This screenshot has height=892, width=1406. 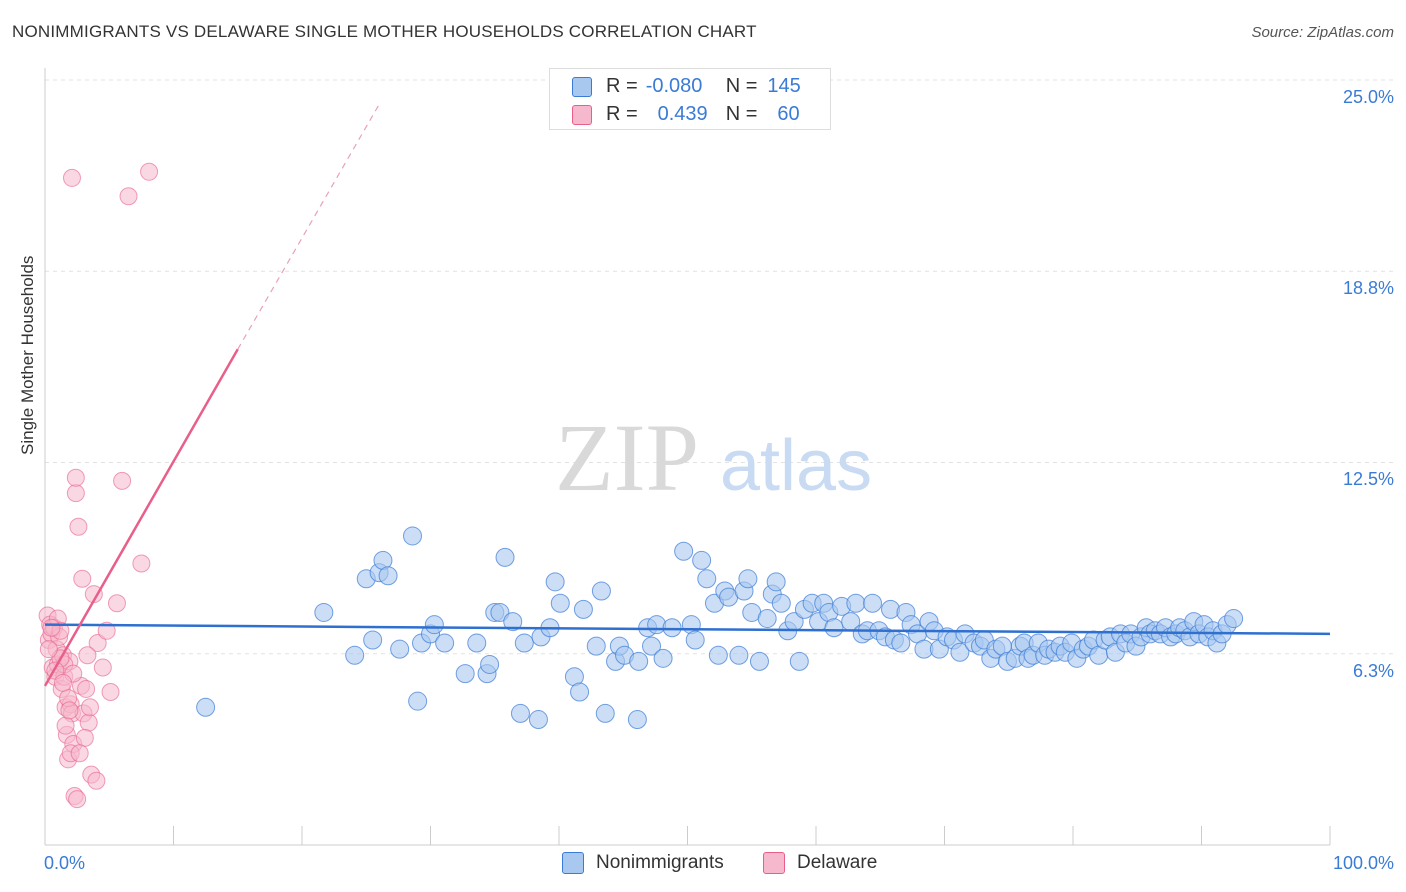 What do you see at coordinates (837, 862) in the screenshot?
I see `bottom-legend-label: Delaware` at bounding box center [837, 862].